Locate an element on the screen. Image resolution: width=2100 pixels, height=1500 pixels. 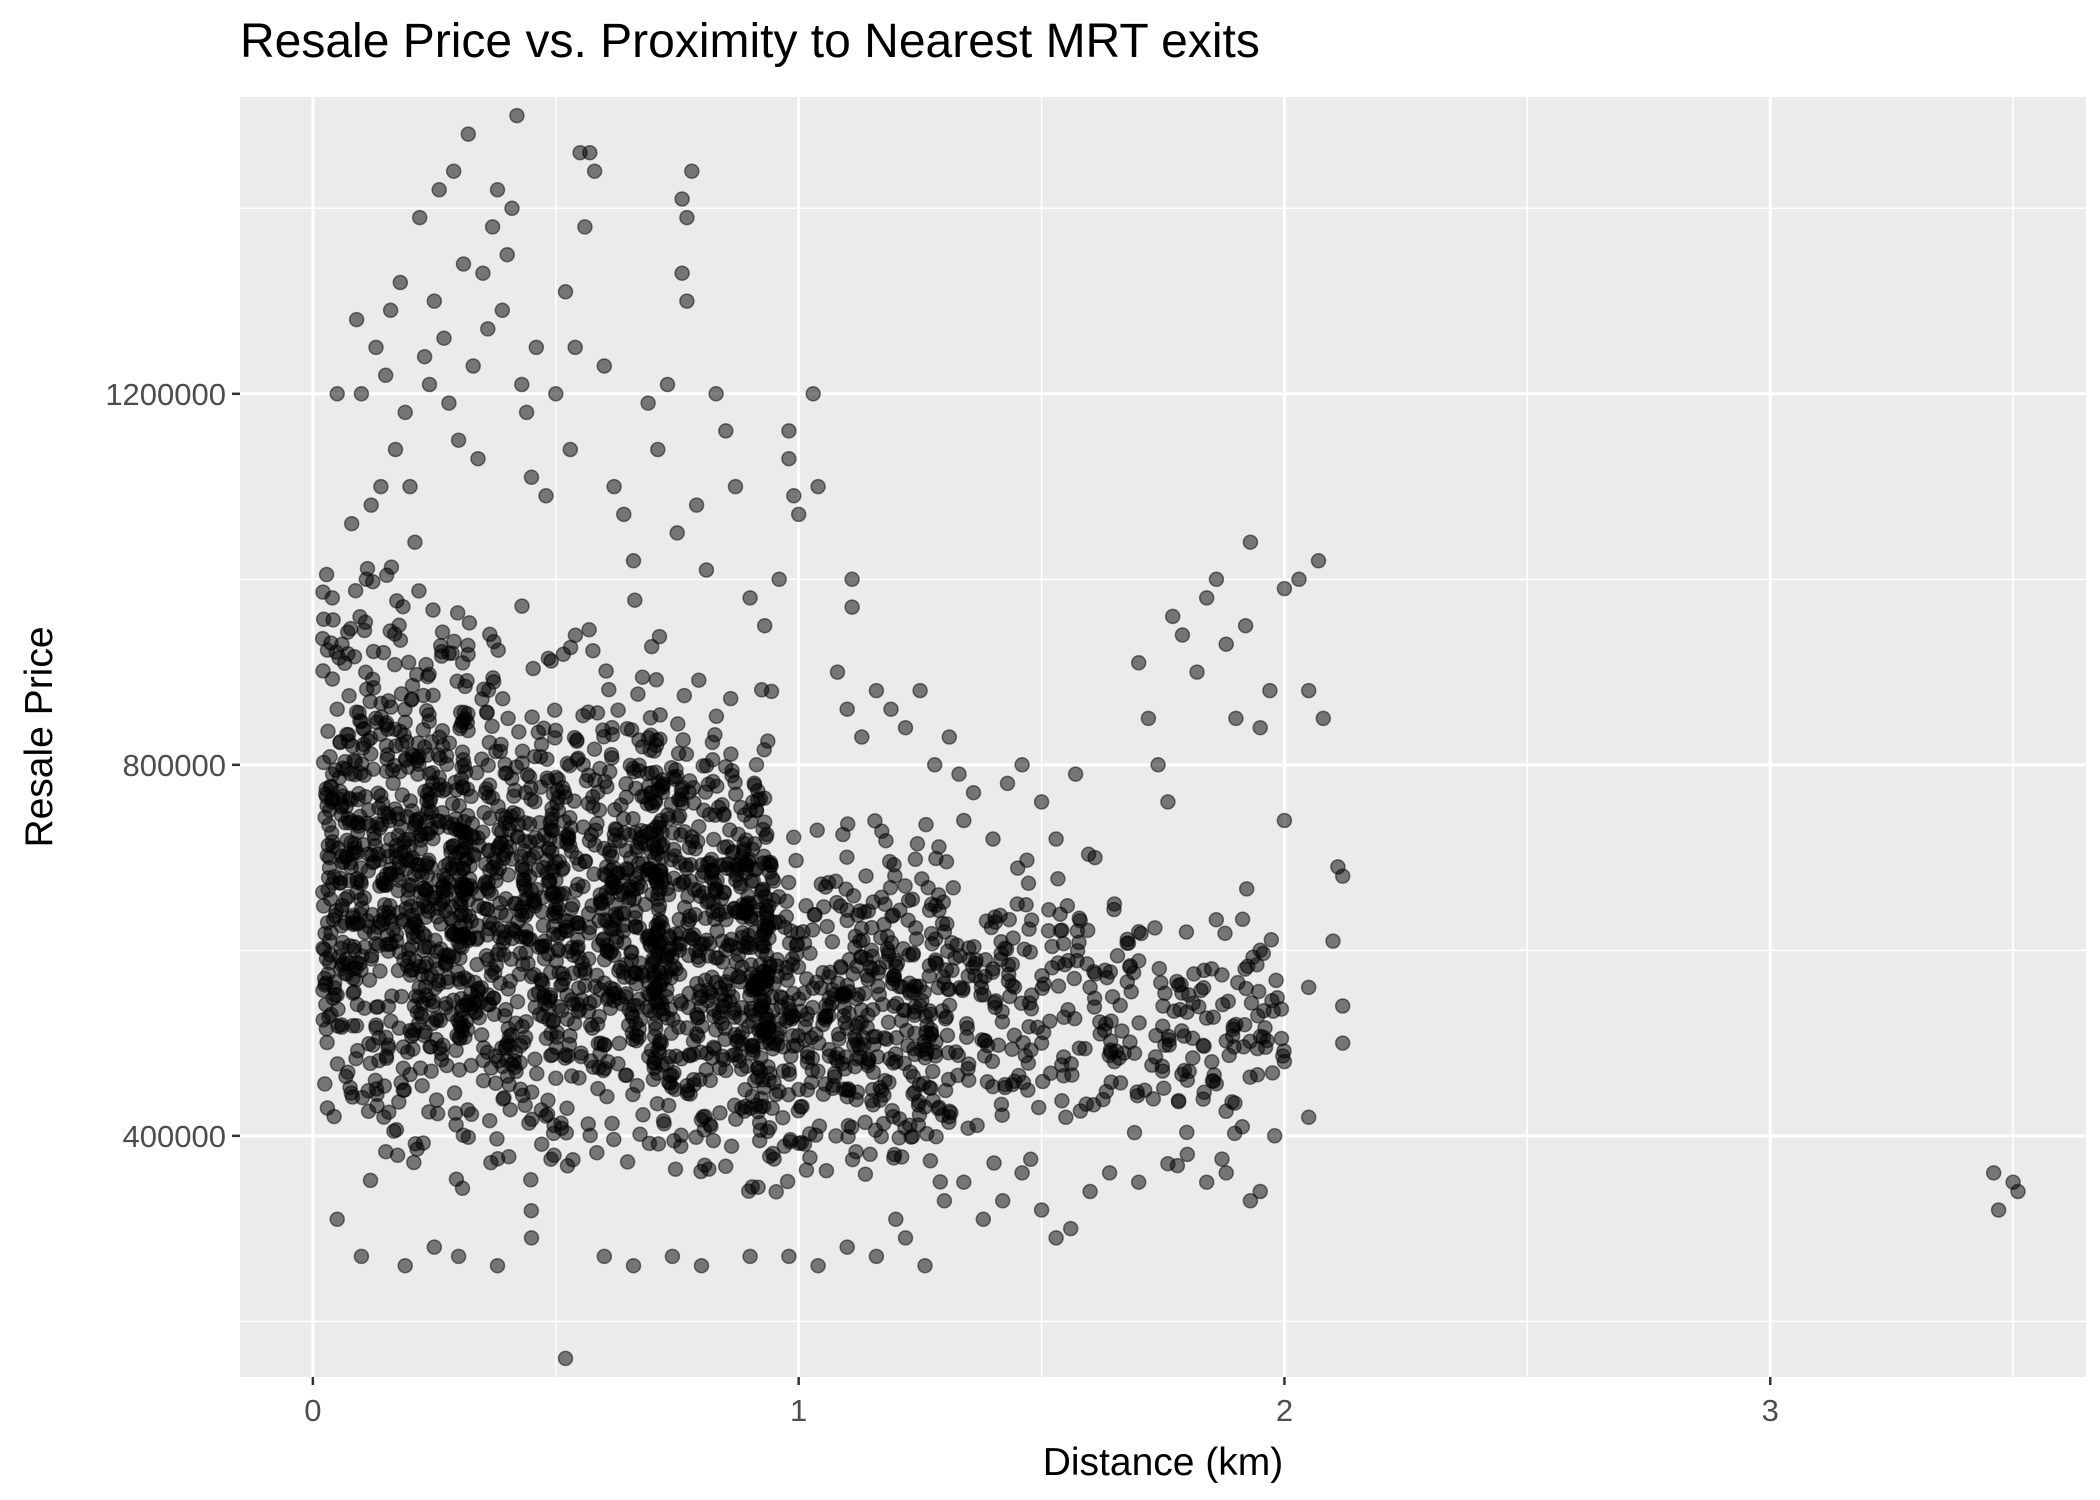
y-tick-label: 400000 is located at coordinates (174, 1136).